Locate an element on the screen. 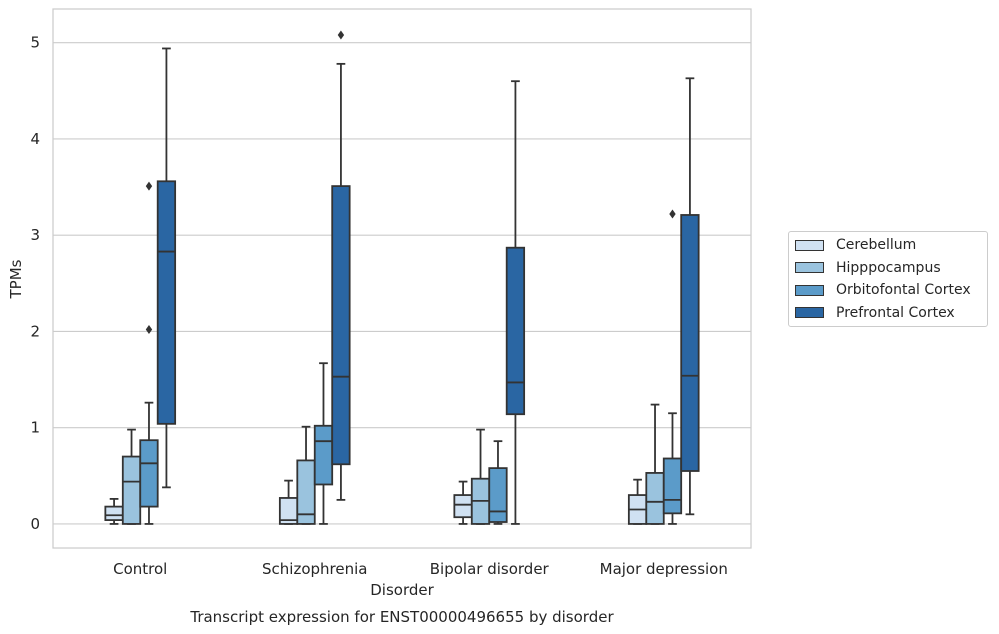 This screenshot has height=634, width=999. y-tick-label: 0 is located at coordinates (35, 524).